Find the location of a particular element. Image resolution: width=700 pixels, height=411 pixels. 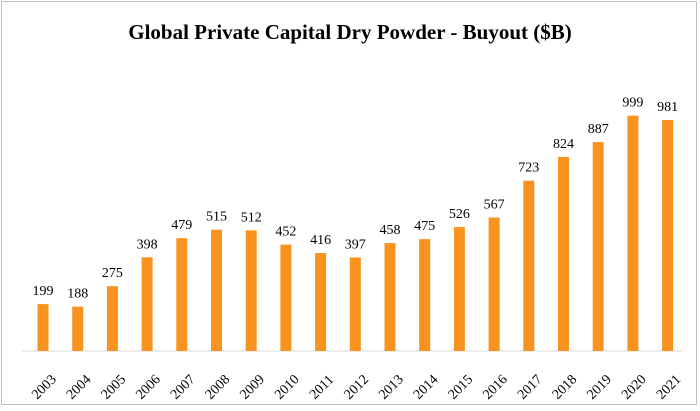

x-tick-label-2007: 2007 is located at coordinates (183, 387).